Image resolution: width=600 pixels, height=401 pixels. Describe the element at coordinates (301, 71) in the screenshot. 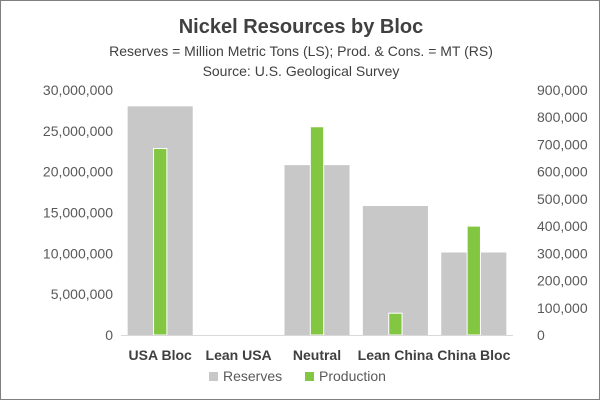

I see `chart-source: Source: U.S. Geological Survey` at that location.